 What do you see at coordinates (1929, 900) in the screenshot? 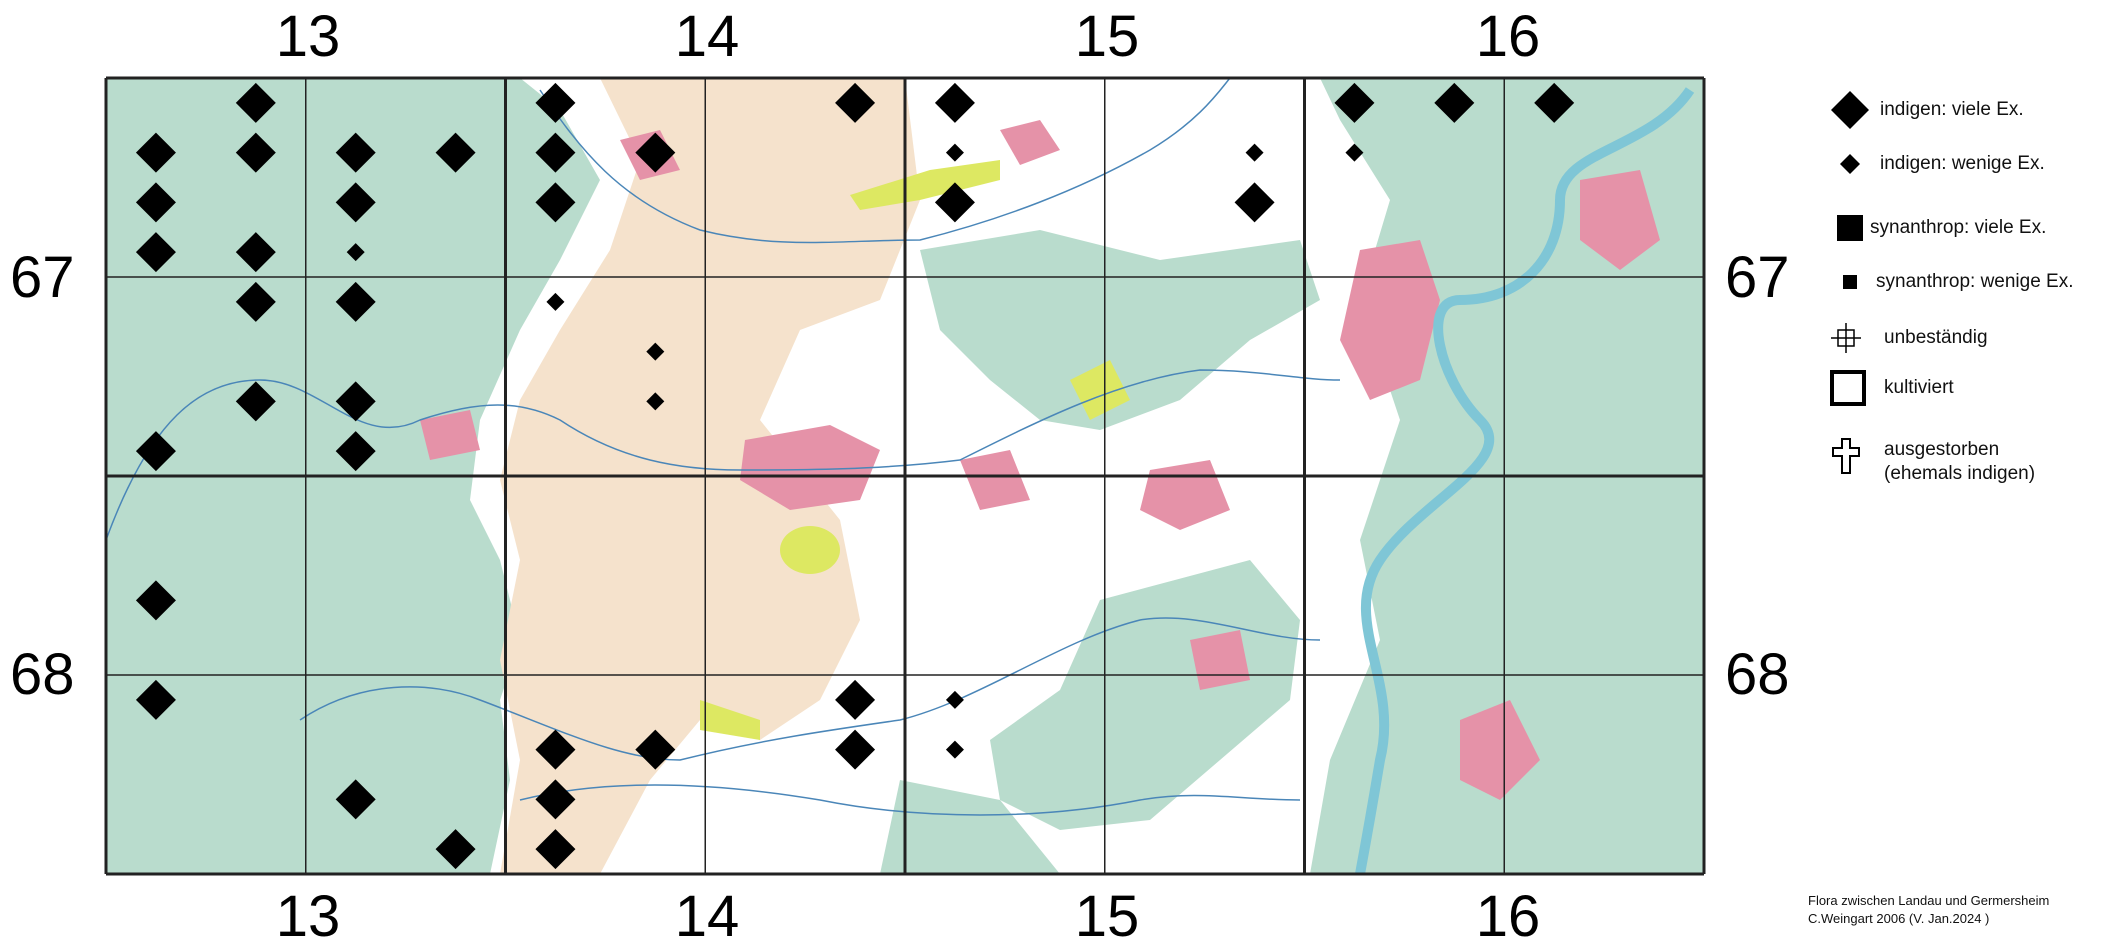
I see `credit-line-1: Flora zwischen Landau und Germersheim` at bounding box center [1929, 900].